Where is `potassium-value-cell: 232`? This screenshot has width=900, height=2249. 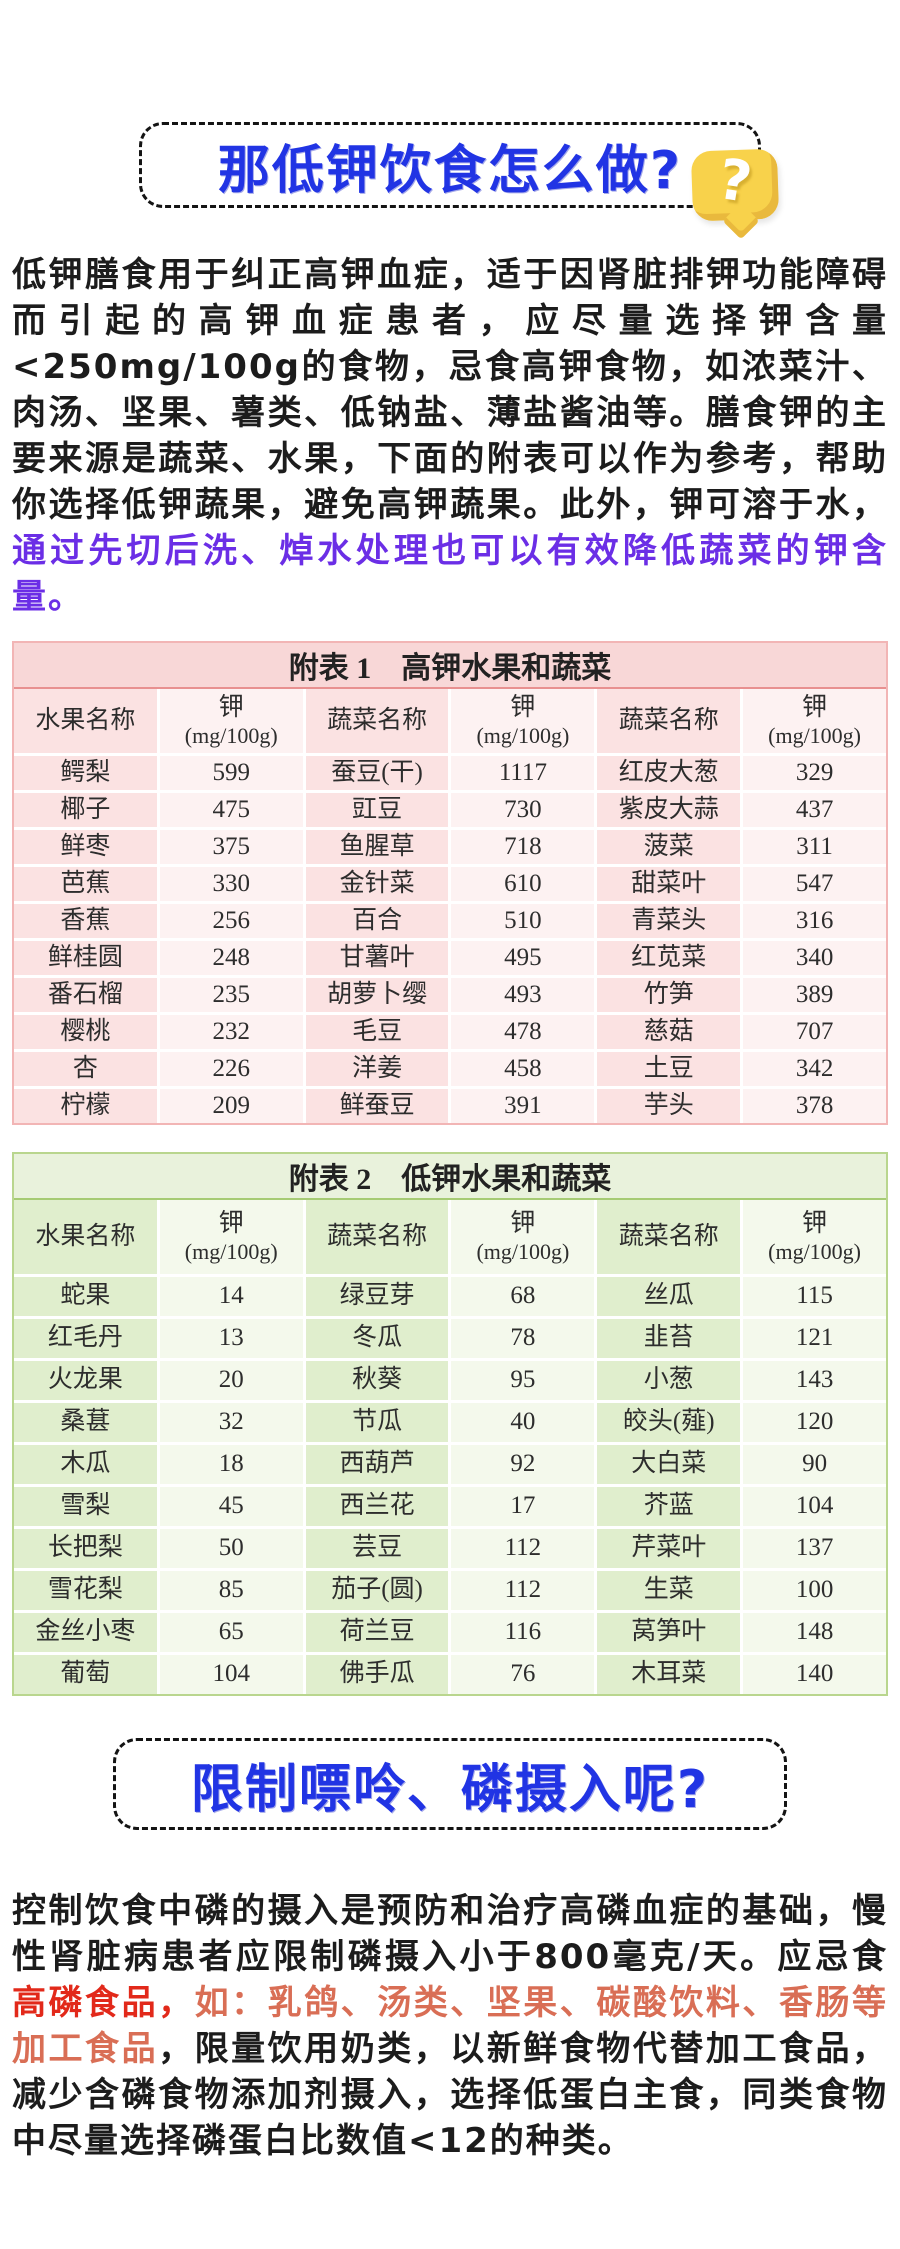 potassium-value-cell: 232 is located at coordinates (231, 1032).